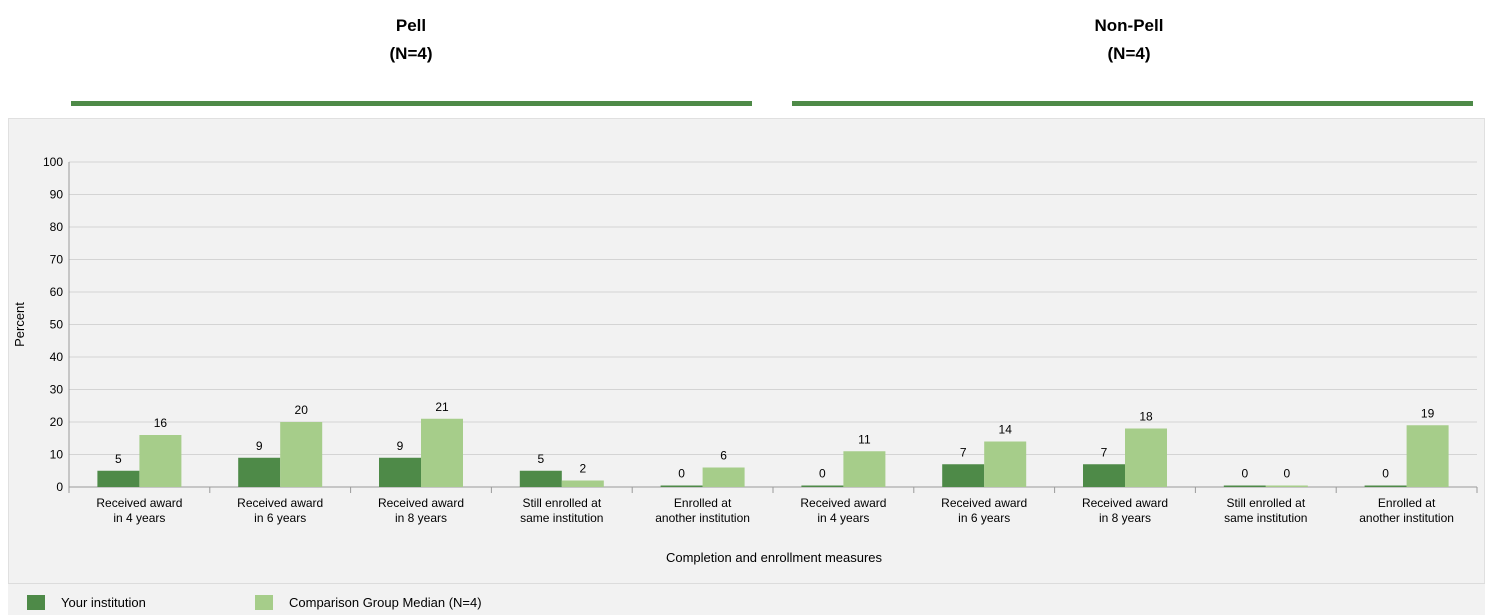 Image resolution: width=1489 pixels, height=615 pixels. Describe the element at coordinates (57, 292) in the screenshot. I see `y-tick-label: 60` at that location.